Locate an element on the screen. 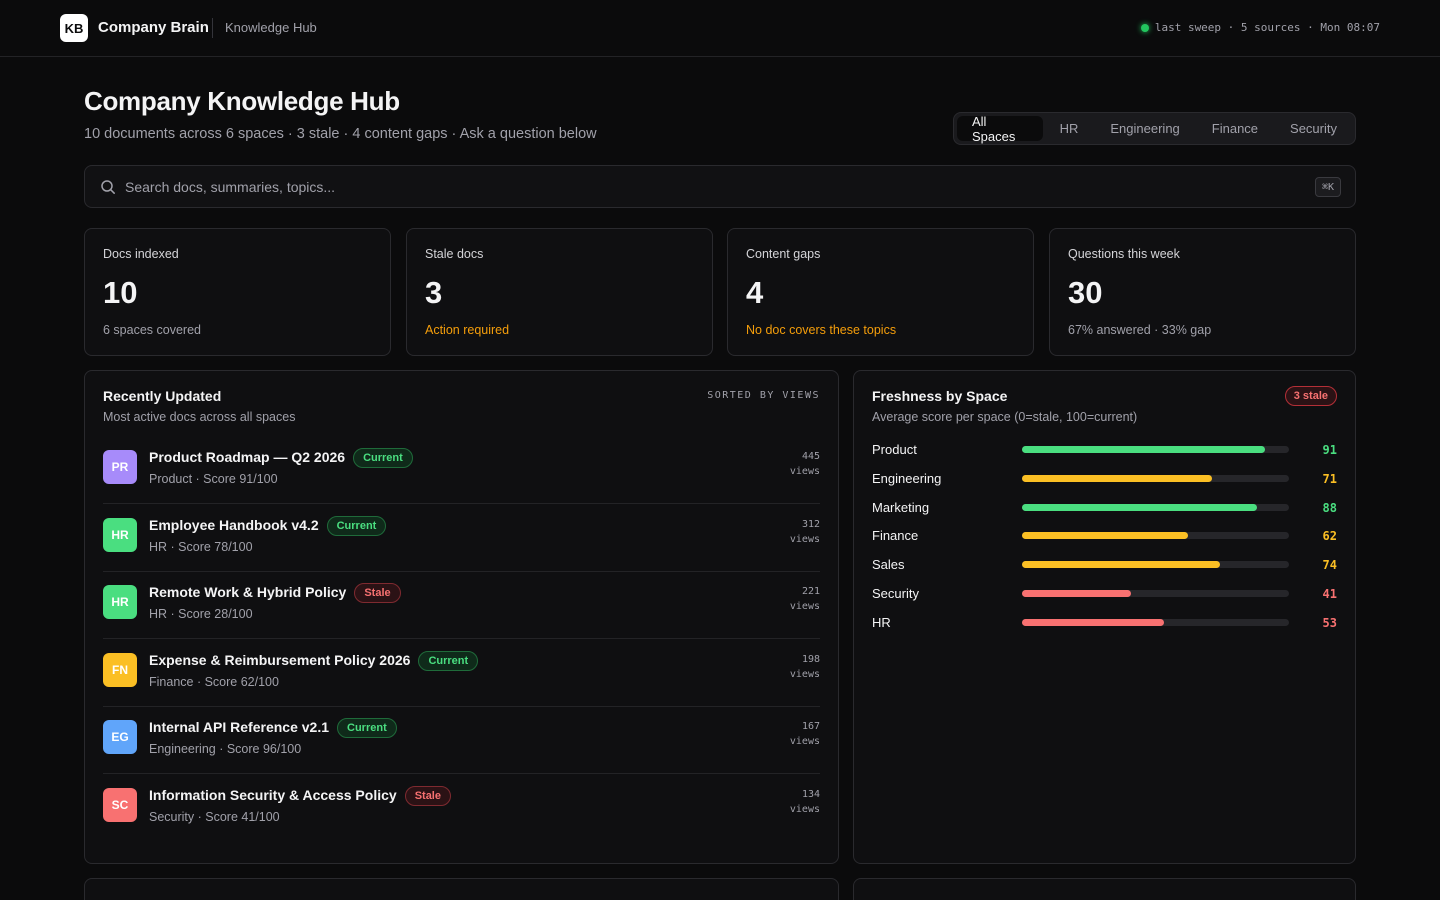 The width and height of the screenshot is (1440, 900). doc-title: Remote Work & Hybrid Policy Stale is located at coordinates (275, 593).